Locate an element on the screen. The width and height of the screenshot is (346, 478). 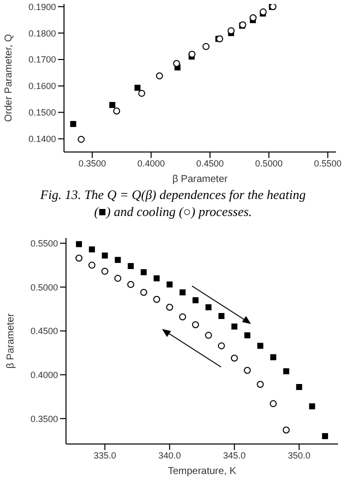
y-axis-title: Order Parameter, Q is located at coordinates (9, 78).